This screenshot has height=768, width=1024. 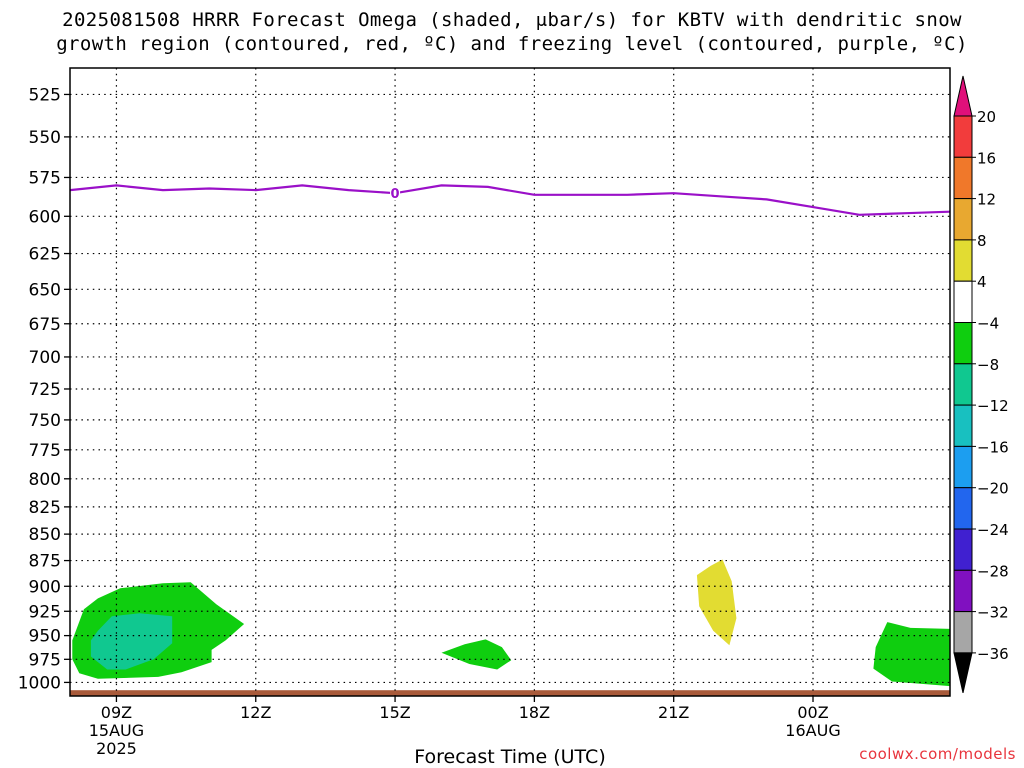 What do you see at coordinates (45, 255) in the screenshot?
I see `y-tick-label: 625` at bounding box center [45, 255].